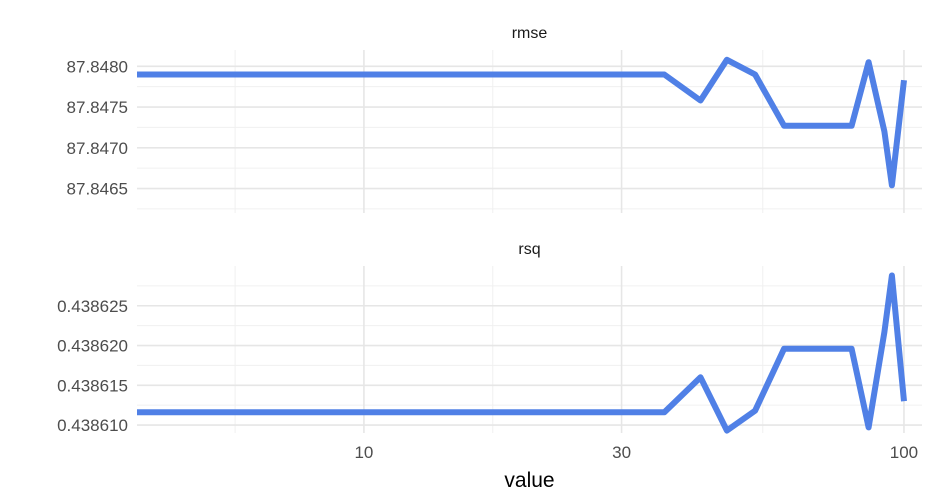 The height and width of the screenshot is (504, 936). Describe the element at coordinates (92, 306) in the screenshot. I see `y-tick-label: 0.438625` at that location.